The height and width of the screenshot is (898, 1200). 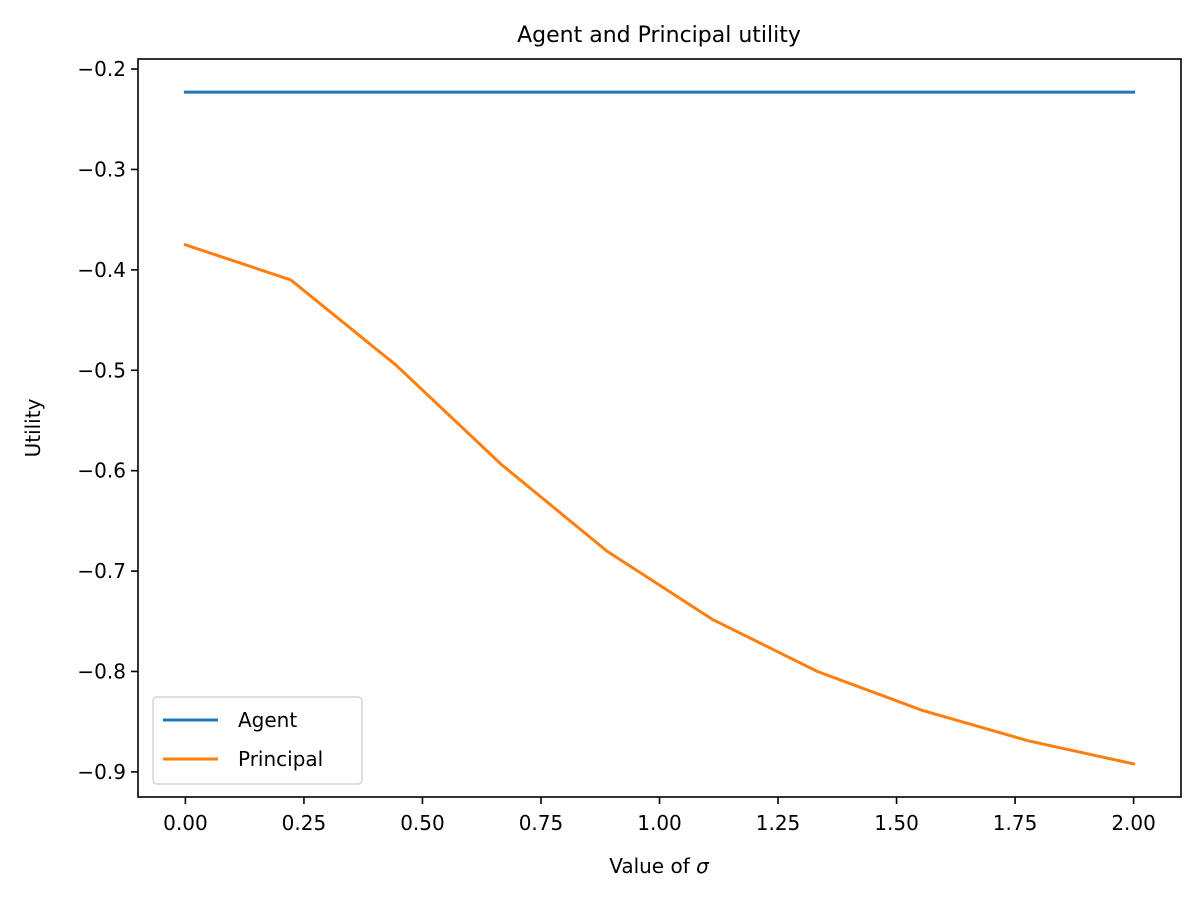 What do you see at coordinates (778, 823) in the screenshot?
I see `x-tick-label: 1.25` at bounding box center [778, 823].